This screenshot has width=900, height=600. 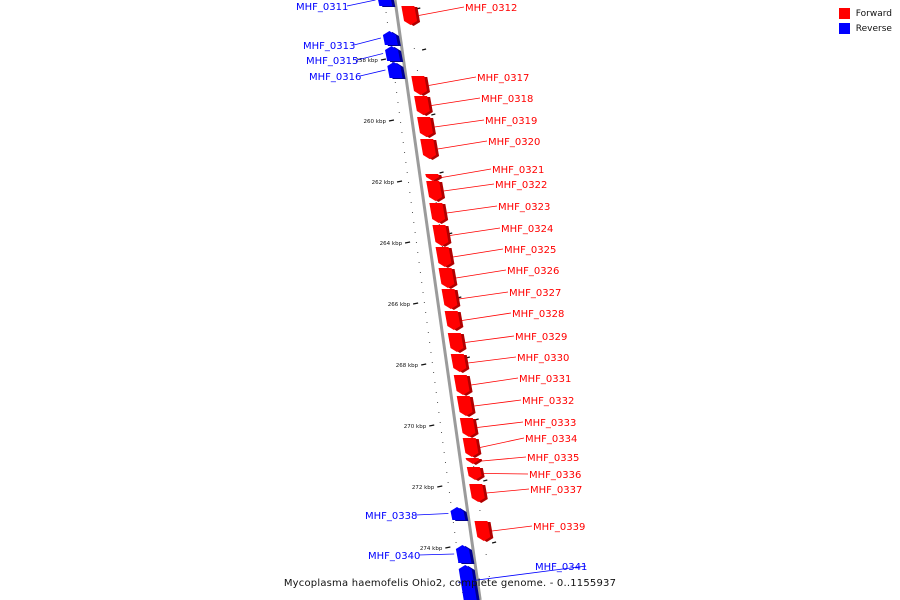 What do you see at coordinates (391, 244) in the screenshot?
I see `scale-label: 264 kbp` at bounding box center [391, 244].